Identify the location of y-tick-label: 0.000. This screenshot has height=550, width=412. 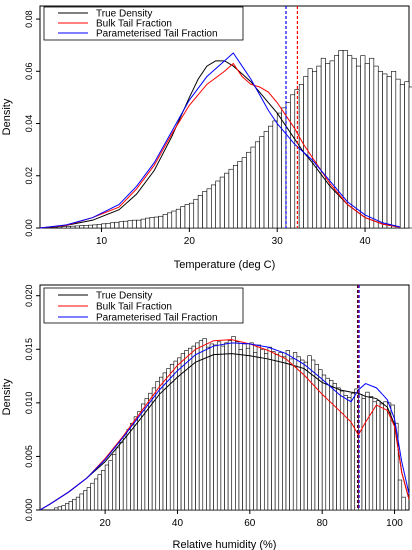
(29, 510).